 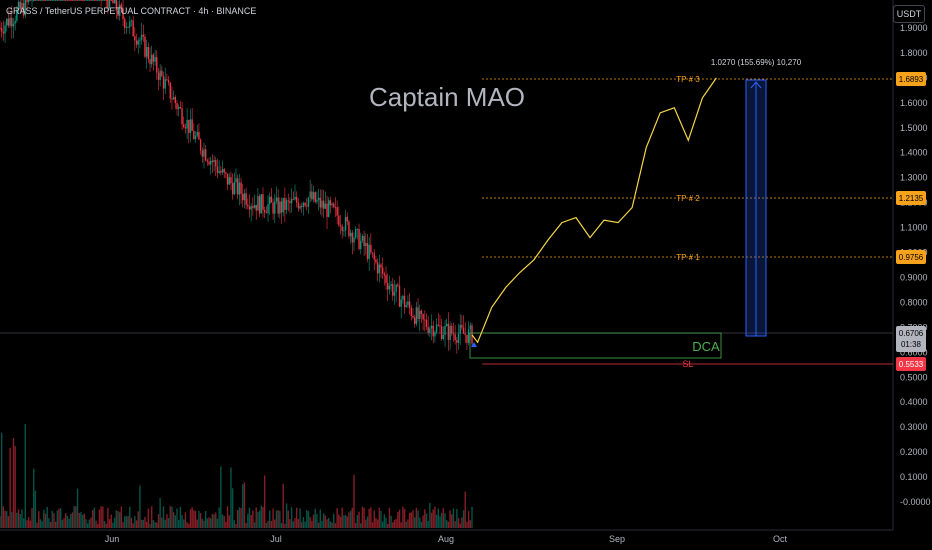 I want to click on price-tick-label: 1.6000, so click(x=914, y=103).